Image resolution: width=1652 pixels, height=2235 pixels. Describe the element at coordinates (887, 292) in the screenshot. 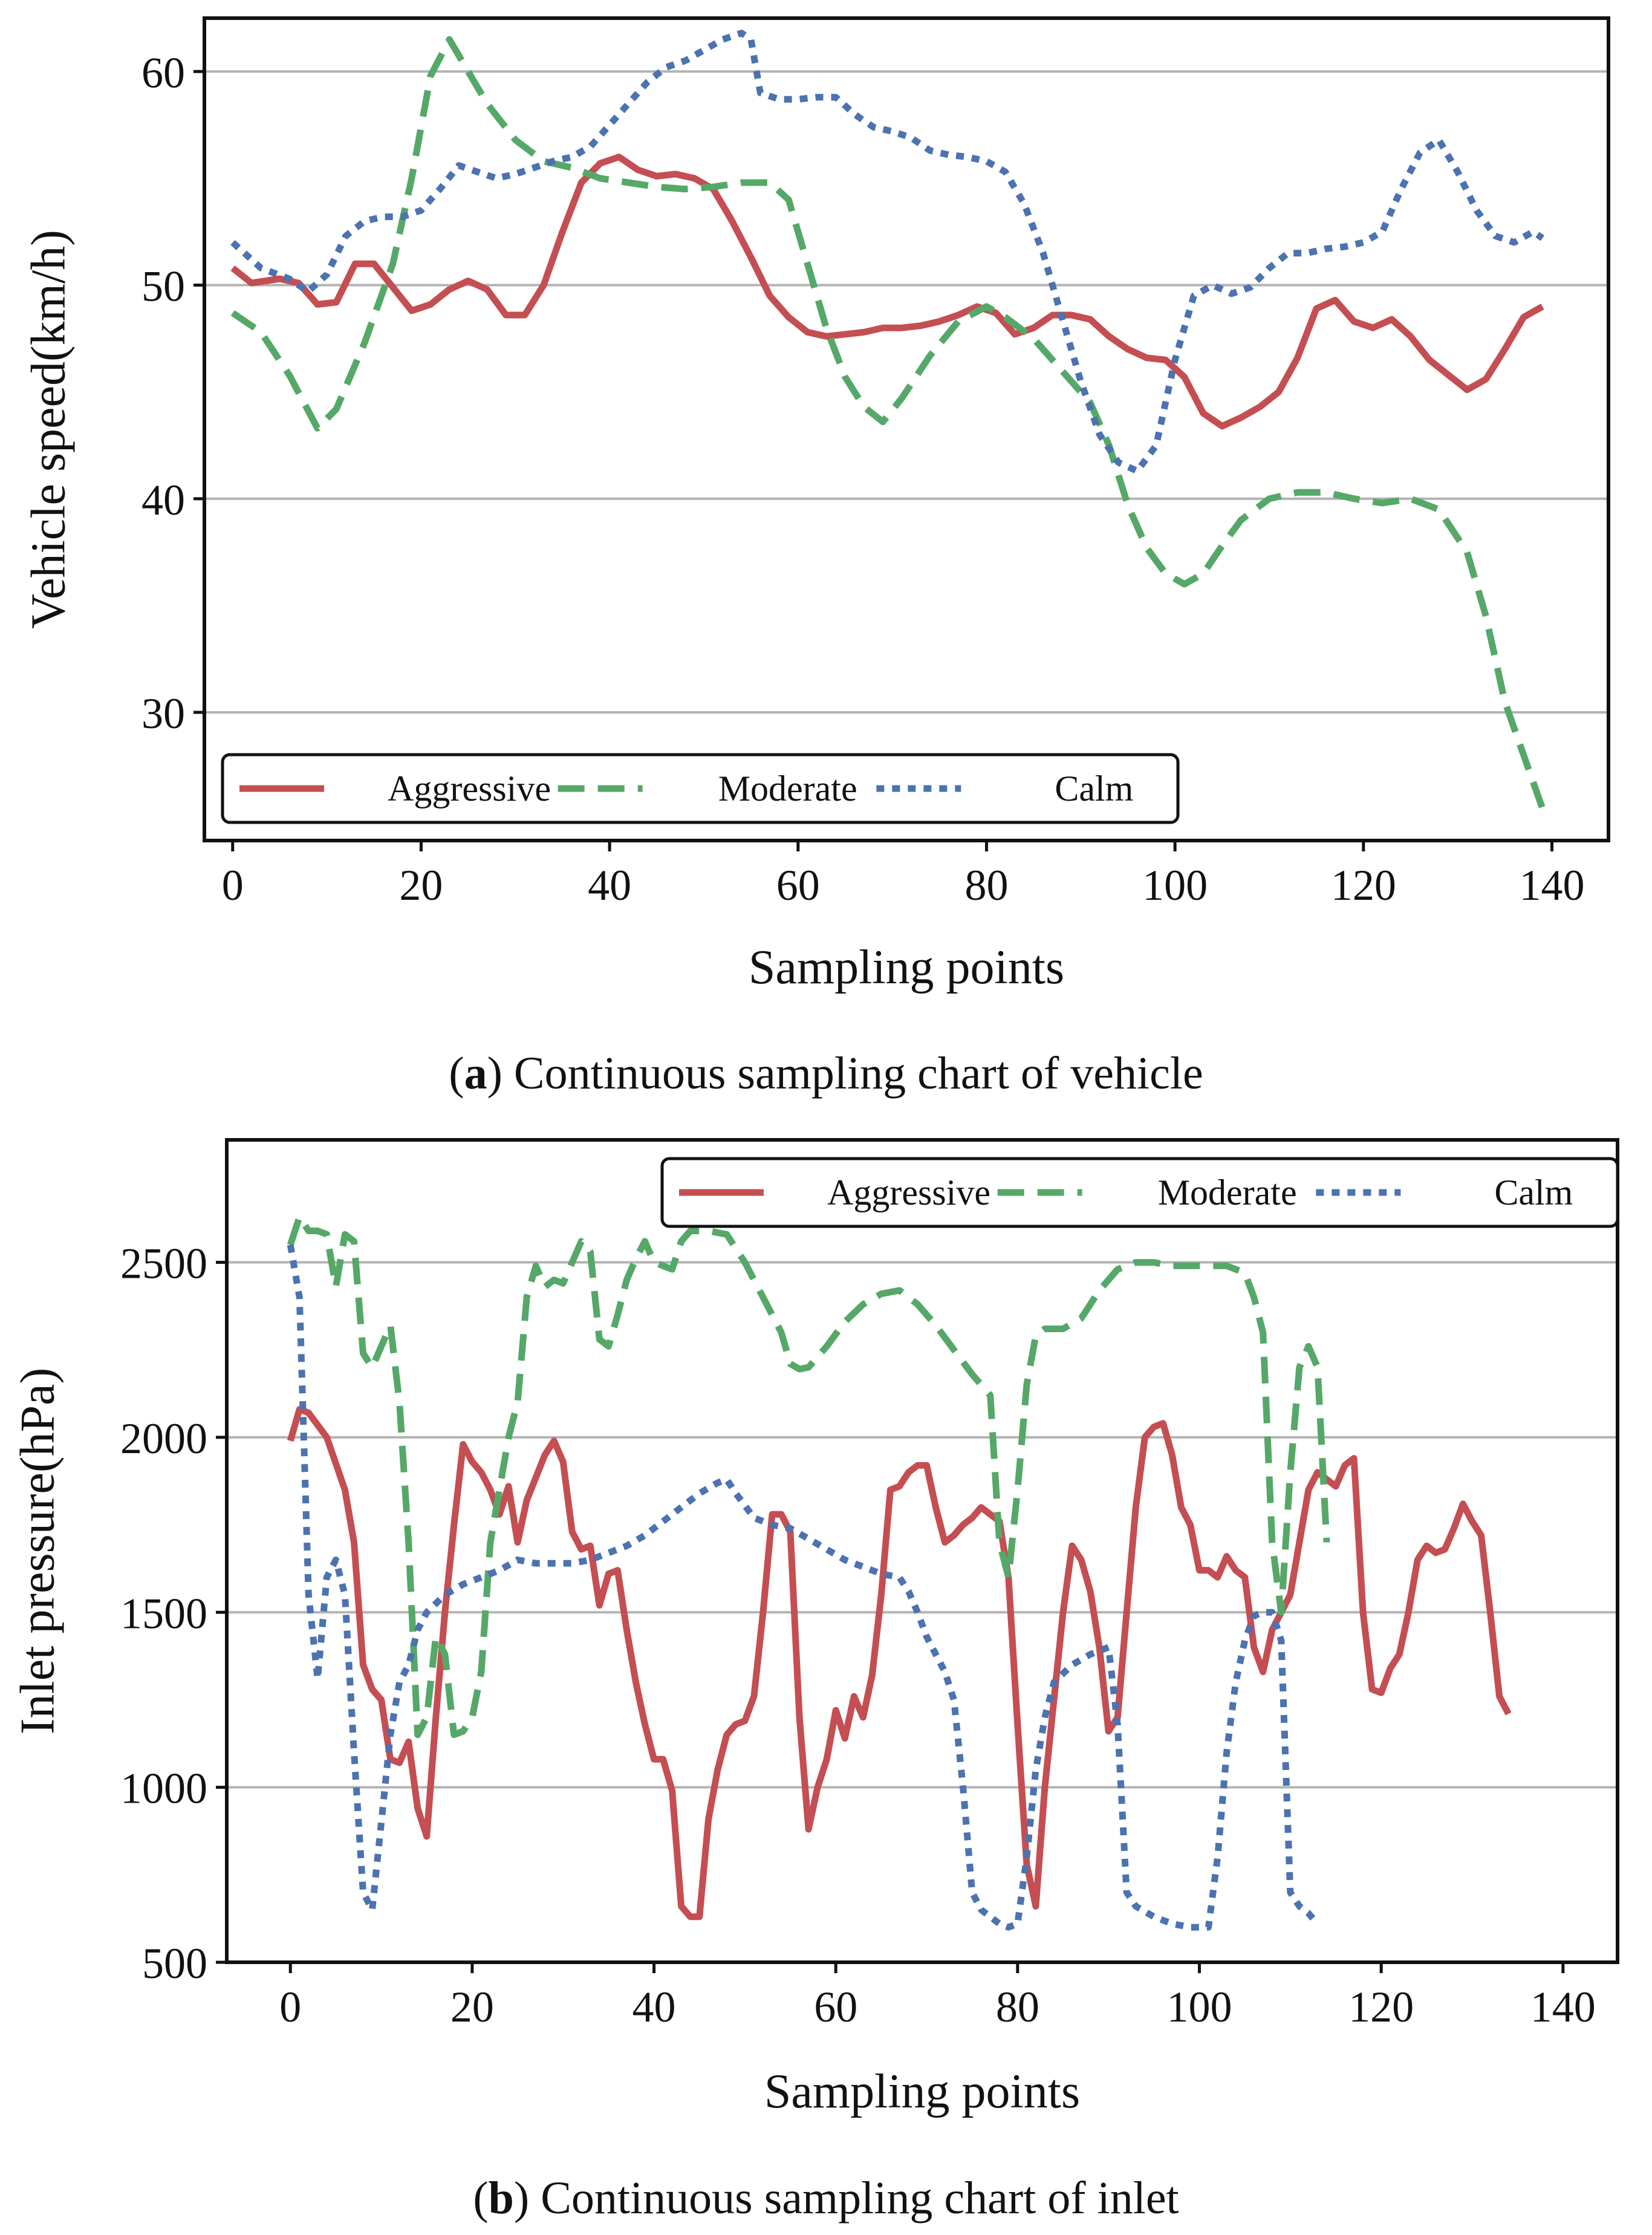

I see `series-line-aggressive` at that location.